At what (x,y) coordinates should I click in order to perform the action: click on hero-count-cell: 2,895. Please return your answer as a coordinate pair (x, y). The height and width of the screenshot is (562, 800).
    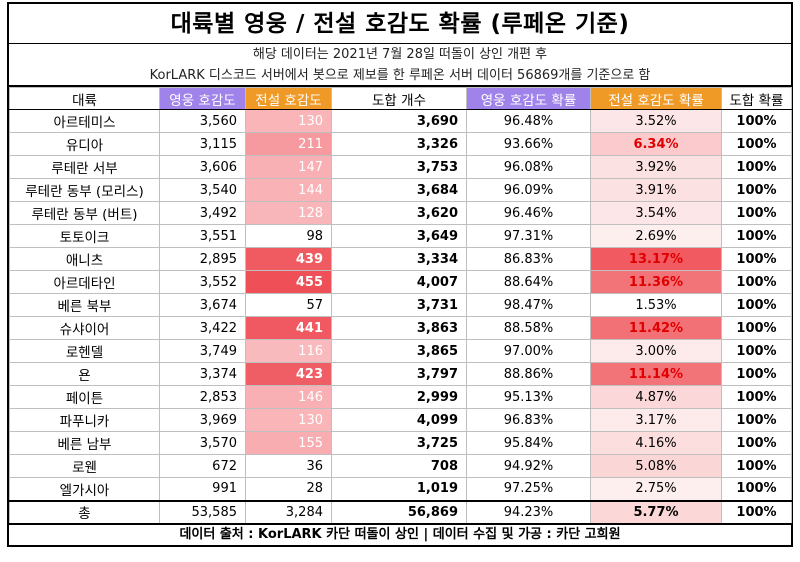
    Looking at the image, I should click on (202, 259).